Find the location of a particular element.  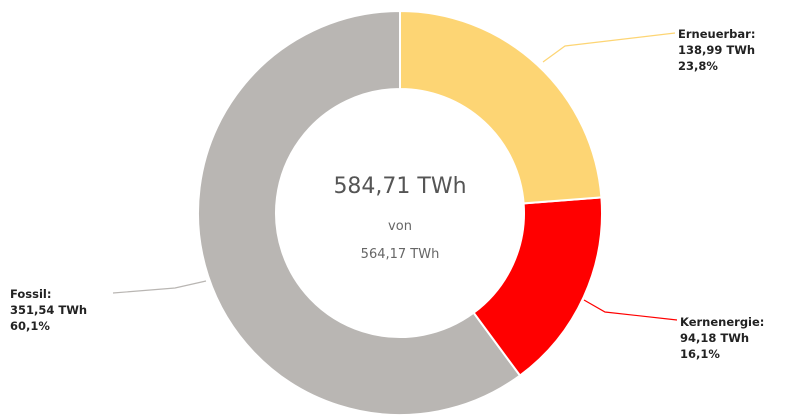

center-total: 584,71 TWh is located at coordinates (399, 186).